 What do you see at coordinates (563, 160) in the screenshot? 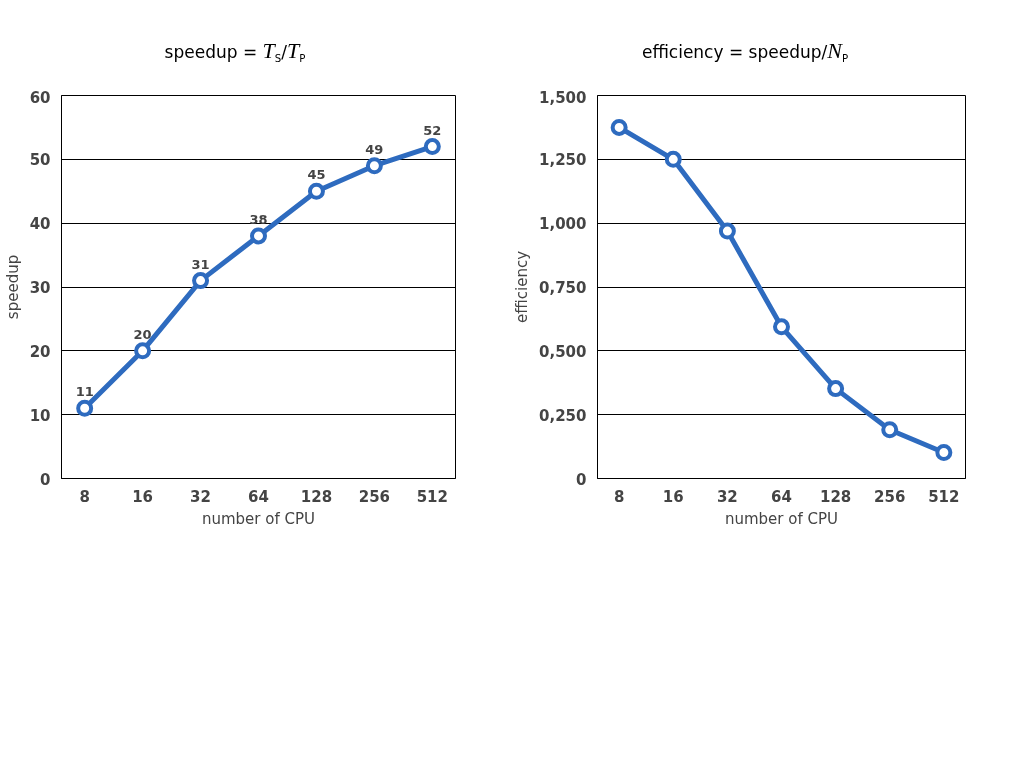
I see `y-tick-label: 1,250` at bounding box center [563, 160].